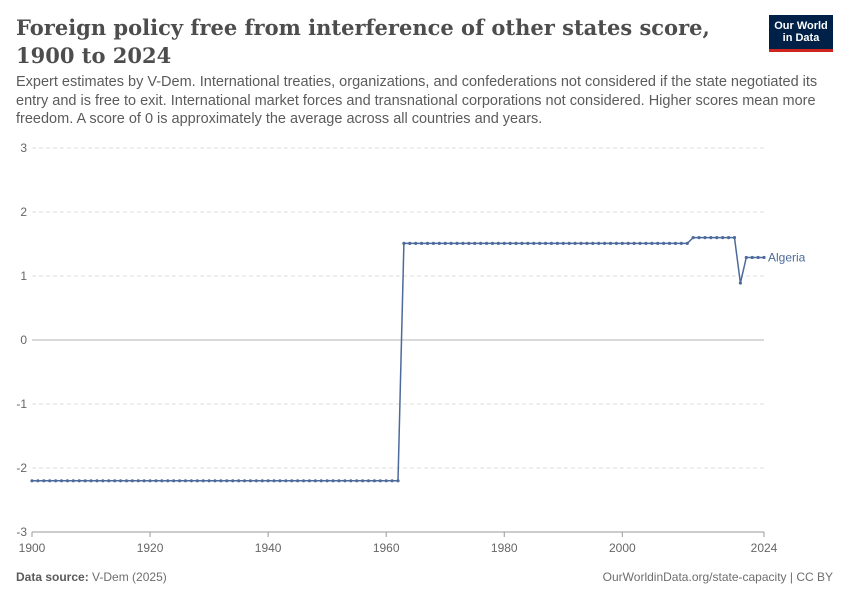  Describe the element at coordinates (268, 548) in the screenshot. I see `x-tick-label: 1940` at that location.